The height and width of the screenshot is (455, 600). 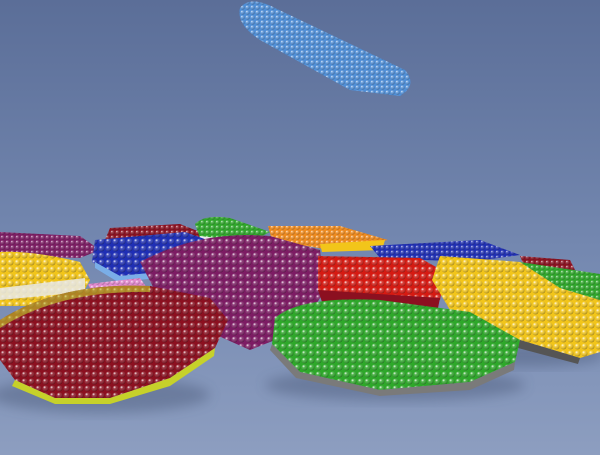 What do you see at coordinates (381, 282) in the screenshot?
I see `red-flake-center` at bounding box center [381, 282].